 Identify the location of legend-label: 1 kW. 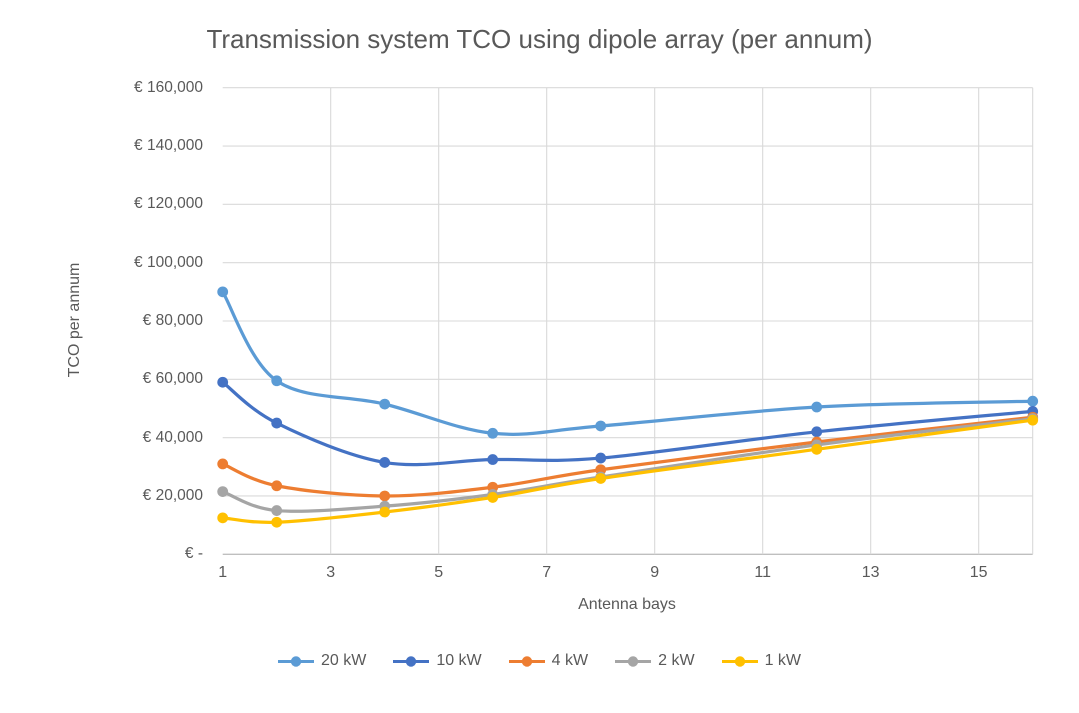
(783, 660).